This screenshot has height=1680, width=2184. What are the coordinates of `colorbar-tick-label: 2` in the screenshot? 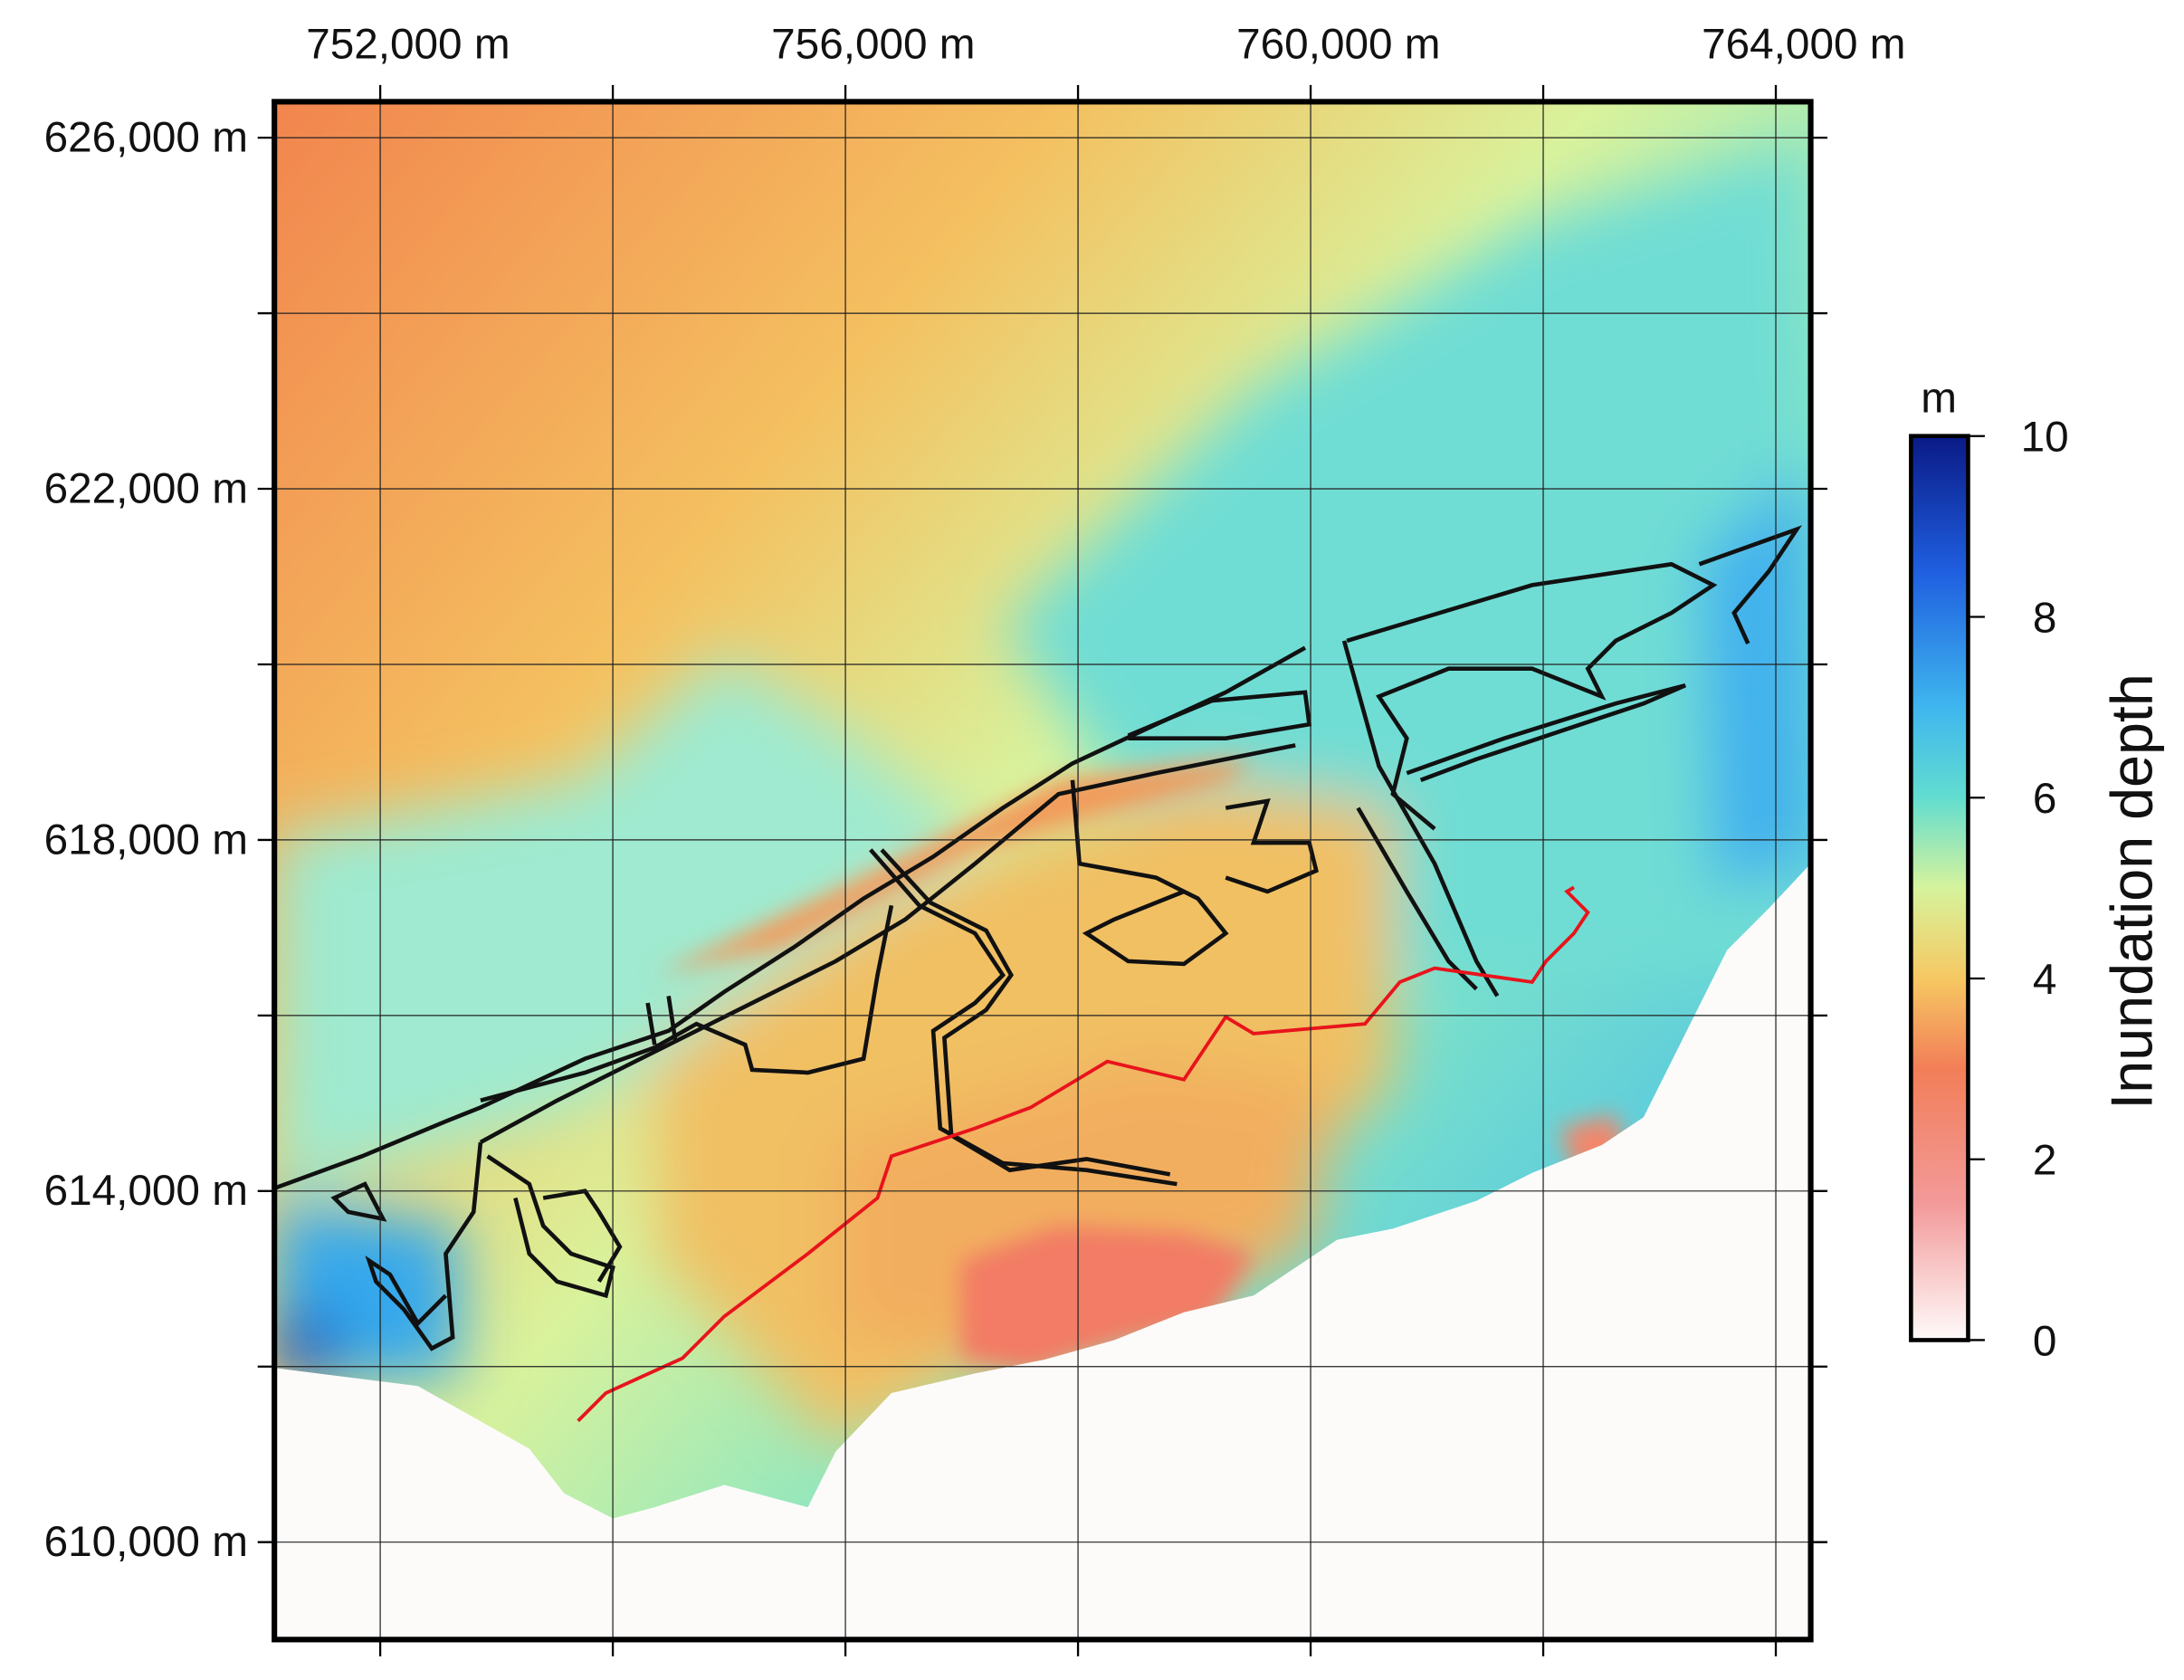 It's located at (2045, 1161).